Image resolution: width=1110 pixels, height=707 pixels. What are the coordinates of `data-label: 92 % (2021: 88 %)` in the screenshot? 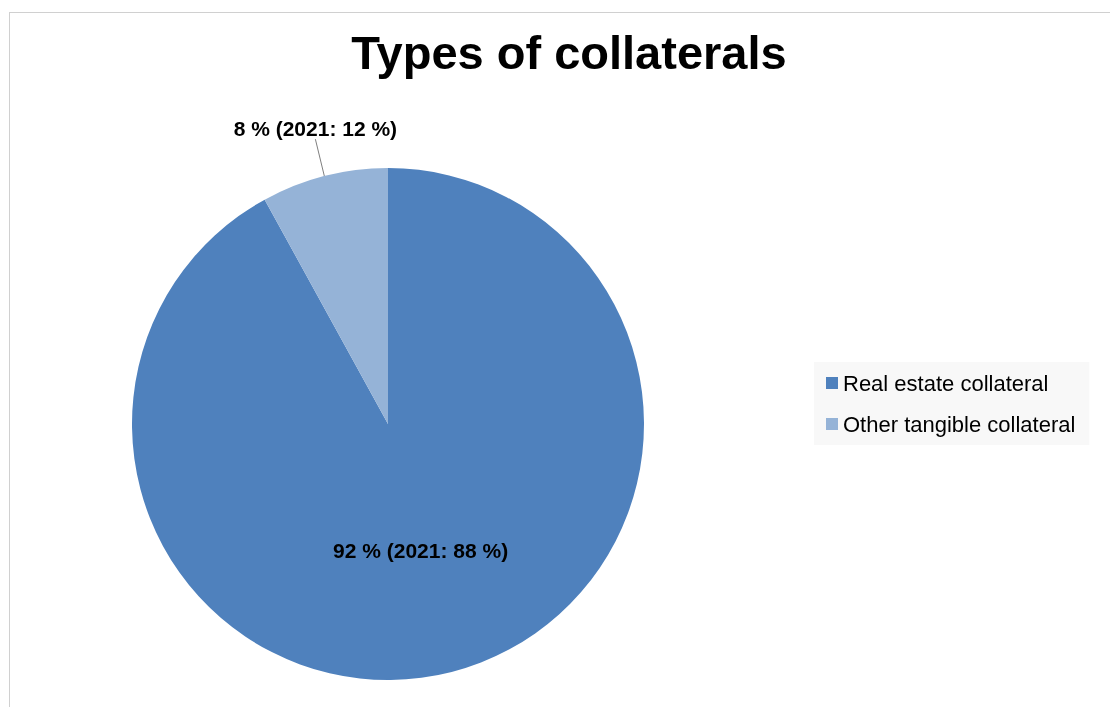 It's located at (421, 551).